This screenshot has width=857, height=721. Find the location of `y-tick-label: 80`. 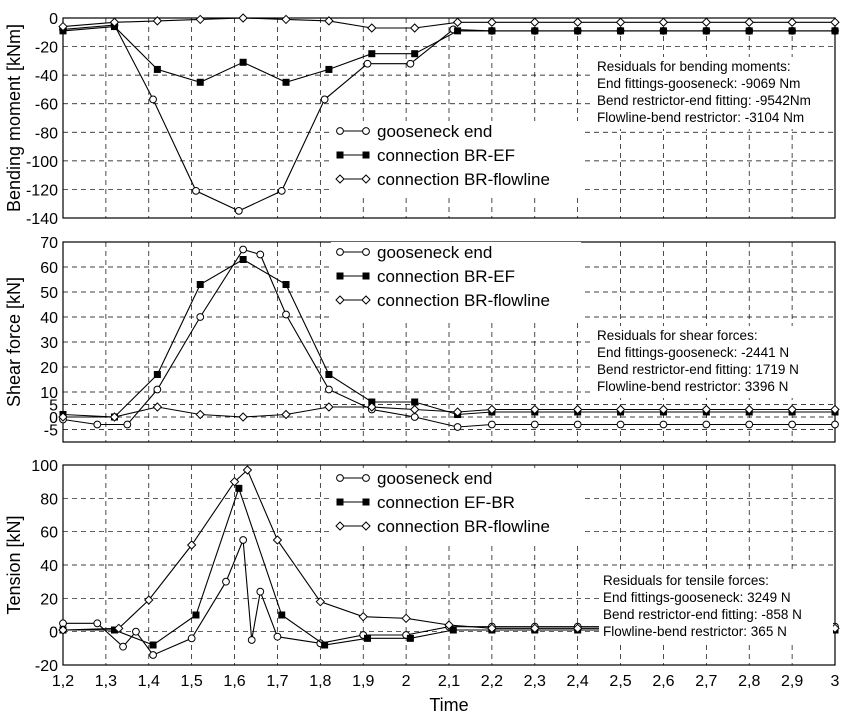

y-tick-label: 80 is located at coordinates (49, 499).